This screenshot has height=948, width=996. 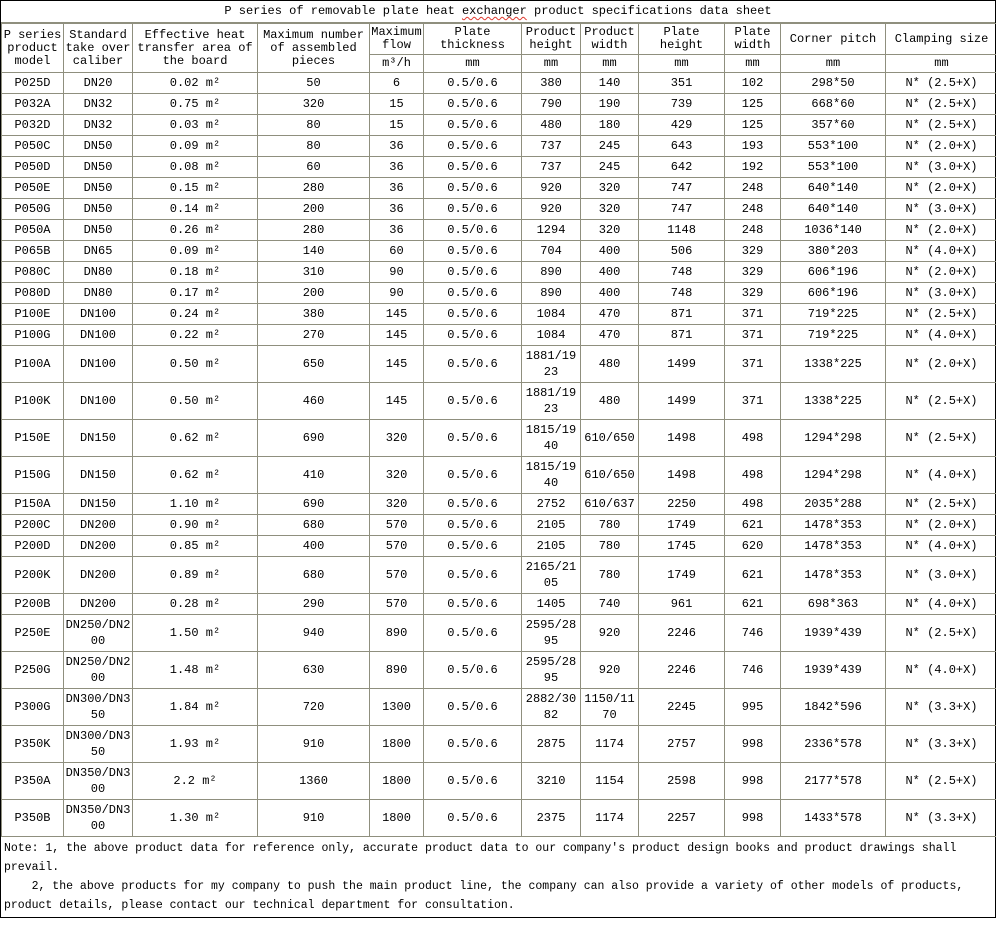 I want to click on cell-caliber: DN150, so click(x=98, y=475).